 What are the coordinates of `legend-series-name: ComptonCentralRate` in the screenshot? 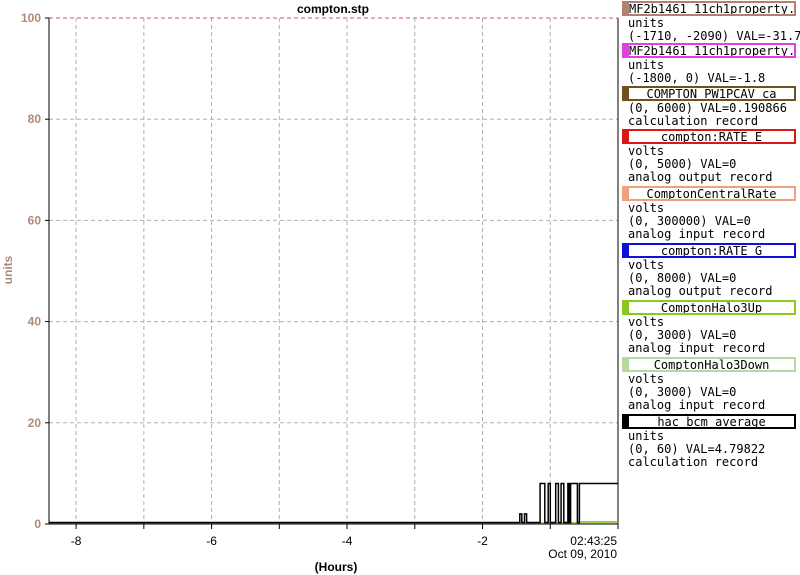 It's located at (709, 193).